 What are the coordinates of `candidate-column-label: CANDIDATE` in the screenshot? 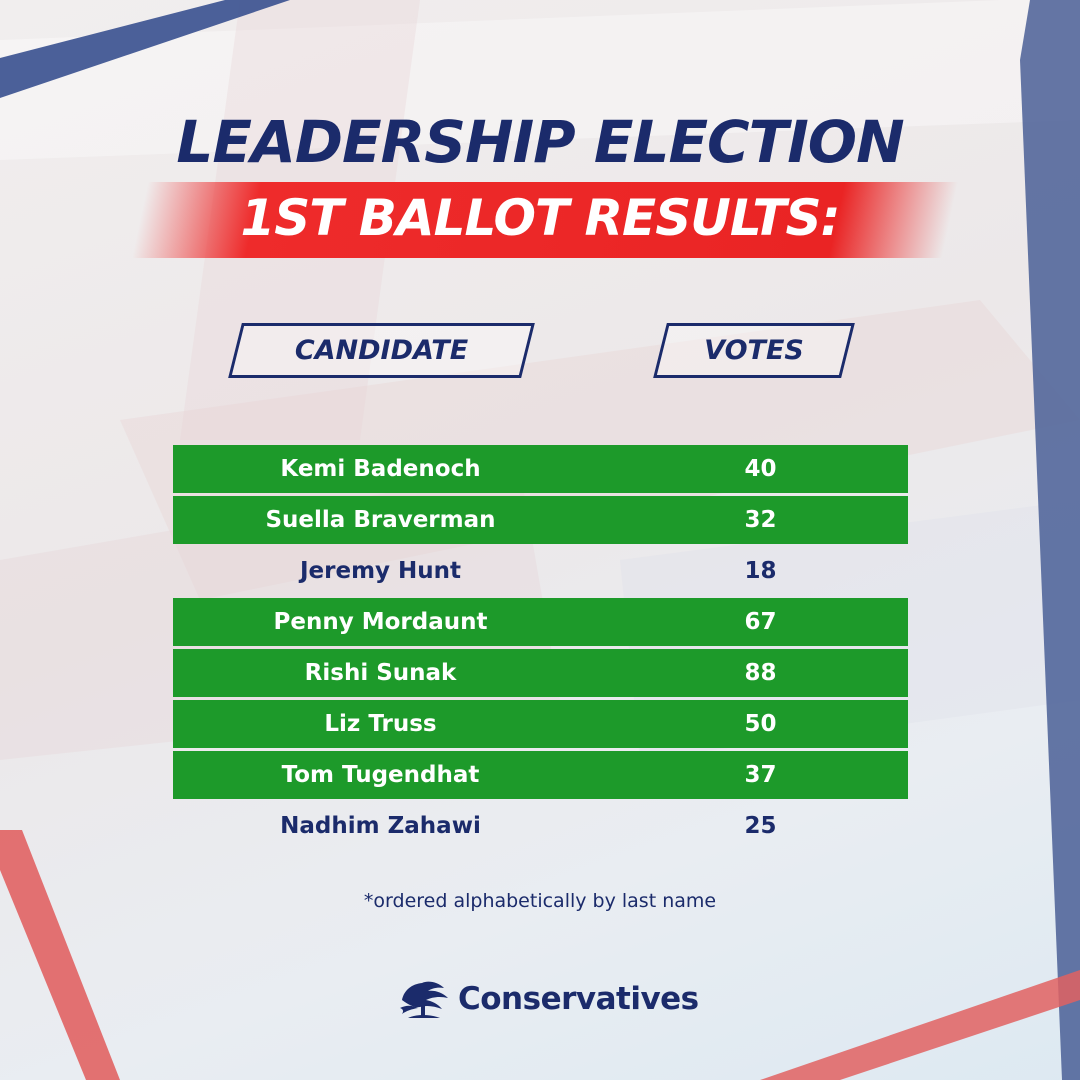 It's located at (381, 350).